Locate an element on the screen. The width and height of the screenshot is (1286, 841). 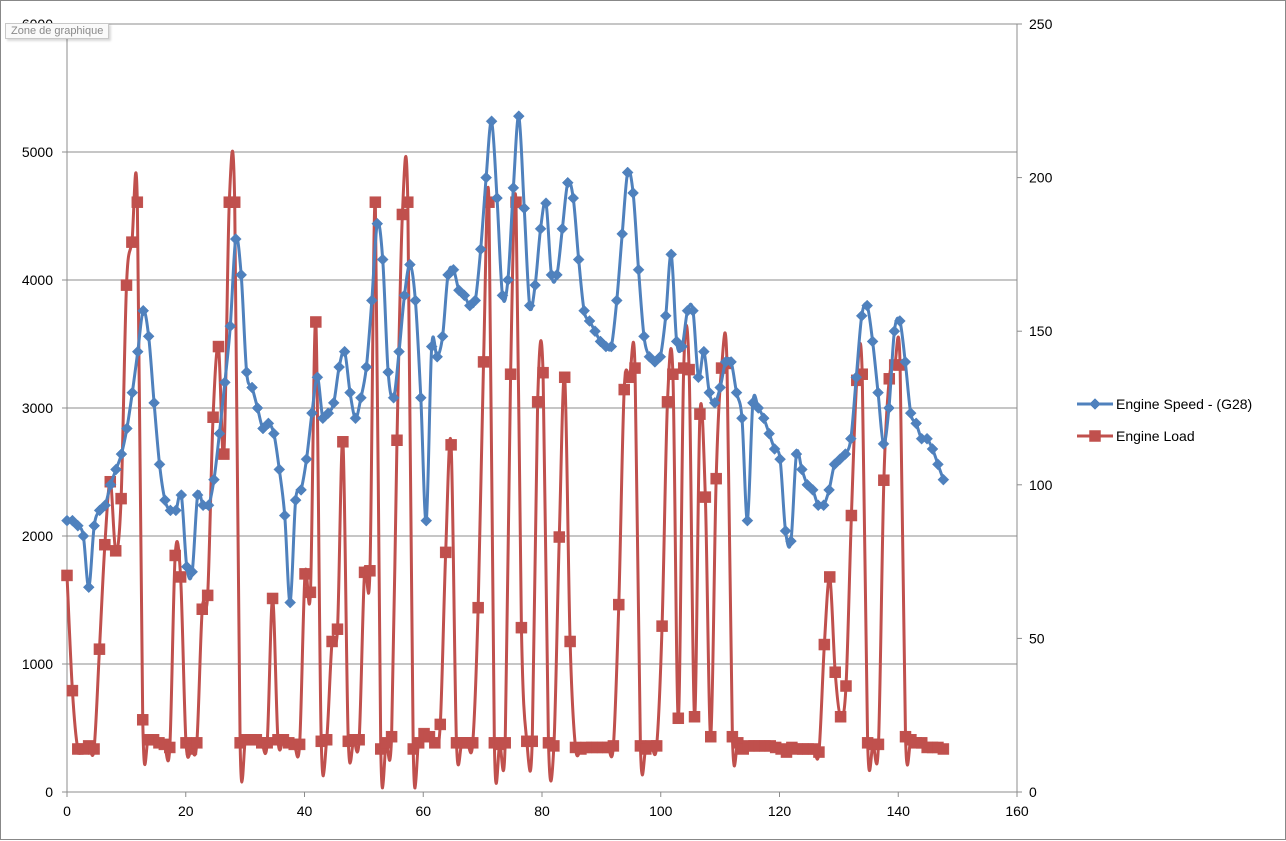
x-tick-label: 40 is located at coordinates (305, 811).